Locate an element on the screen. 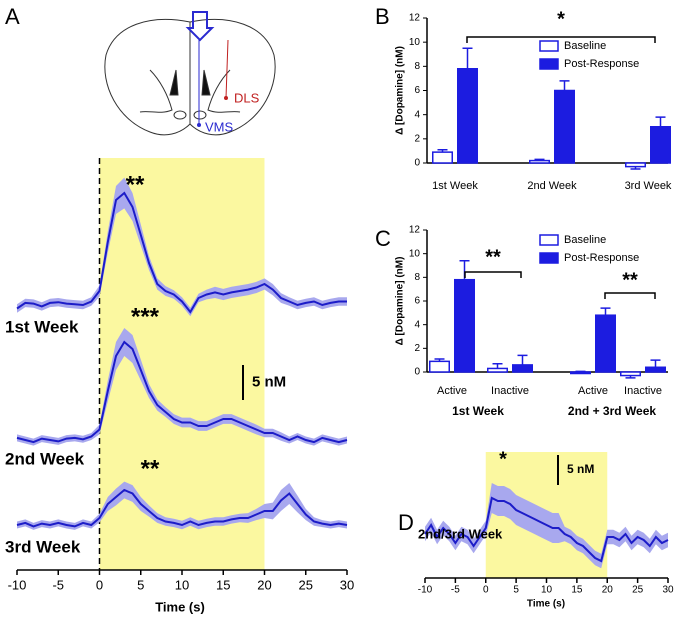 The width and height of the screenshot is (677, 619). x-tick-label: -10 is located at coordinates (425, 590).